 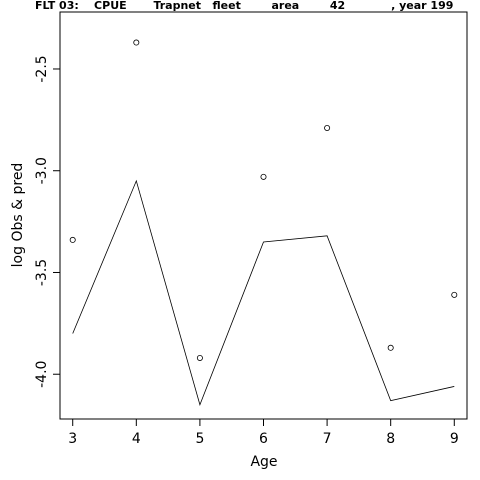 I want to click on x-axis: 3 4 5 6 7 8 9, so click(x=263, y=433).